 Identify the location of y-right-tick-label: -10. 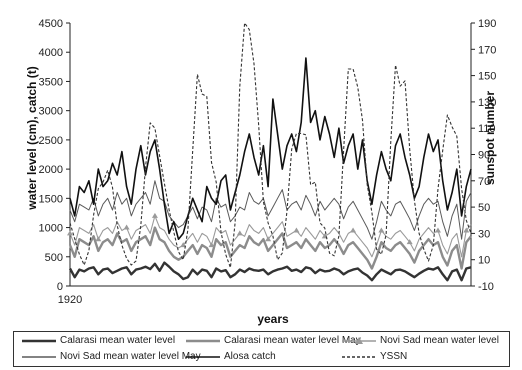
(486, 287).